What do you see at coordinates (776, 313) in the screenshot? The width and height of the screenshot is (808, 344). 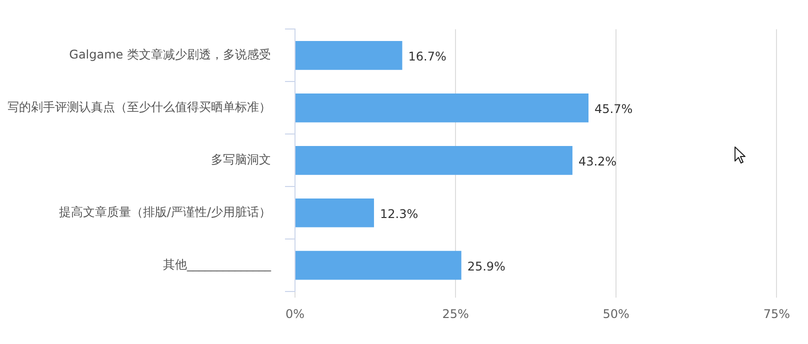 I see `x-tick-label: 75%` at bounding box center [776, 313].